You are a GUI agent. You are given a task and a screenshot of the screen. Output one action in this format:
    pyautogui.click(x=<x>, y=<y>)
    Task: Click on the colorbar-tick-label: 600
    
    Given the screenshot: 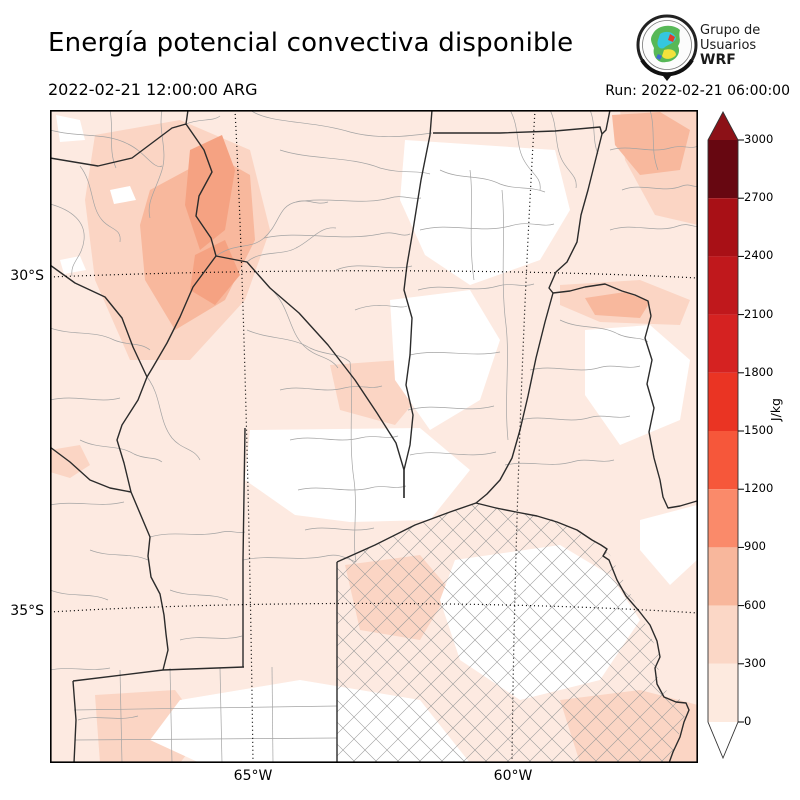 What is the action you would take?
    pyautogui.click(x=755, y=605)
    